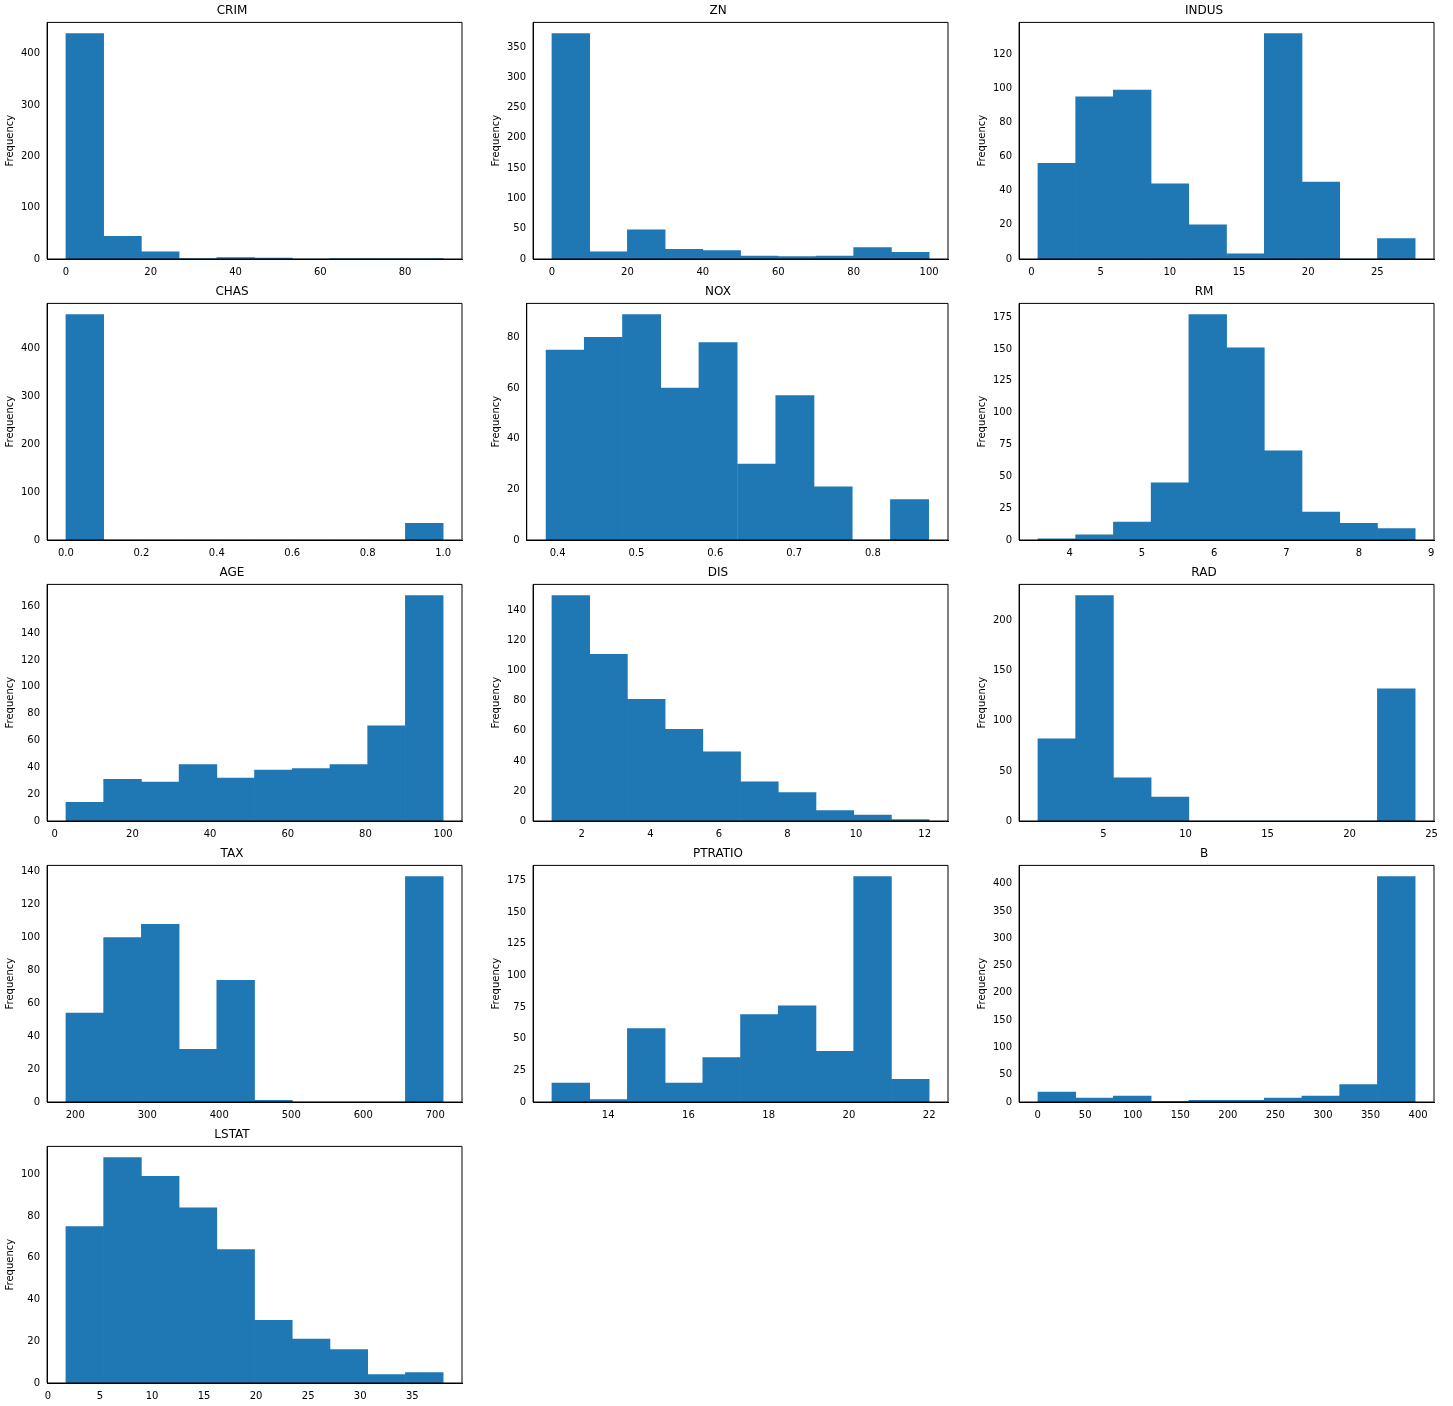  Describe the element at coordinates (292, 552) in the screenshot. I see `x-tick-label: 0.6` at that location.